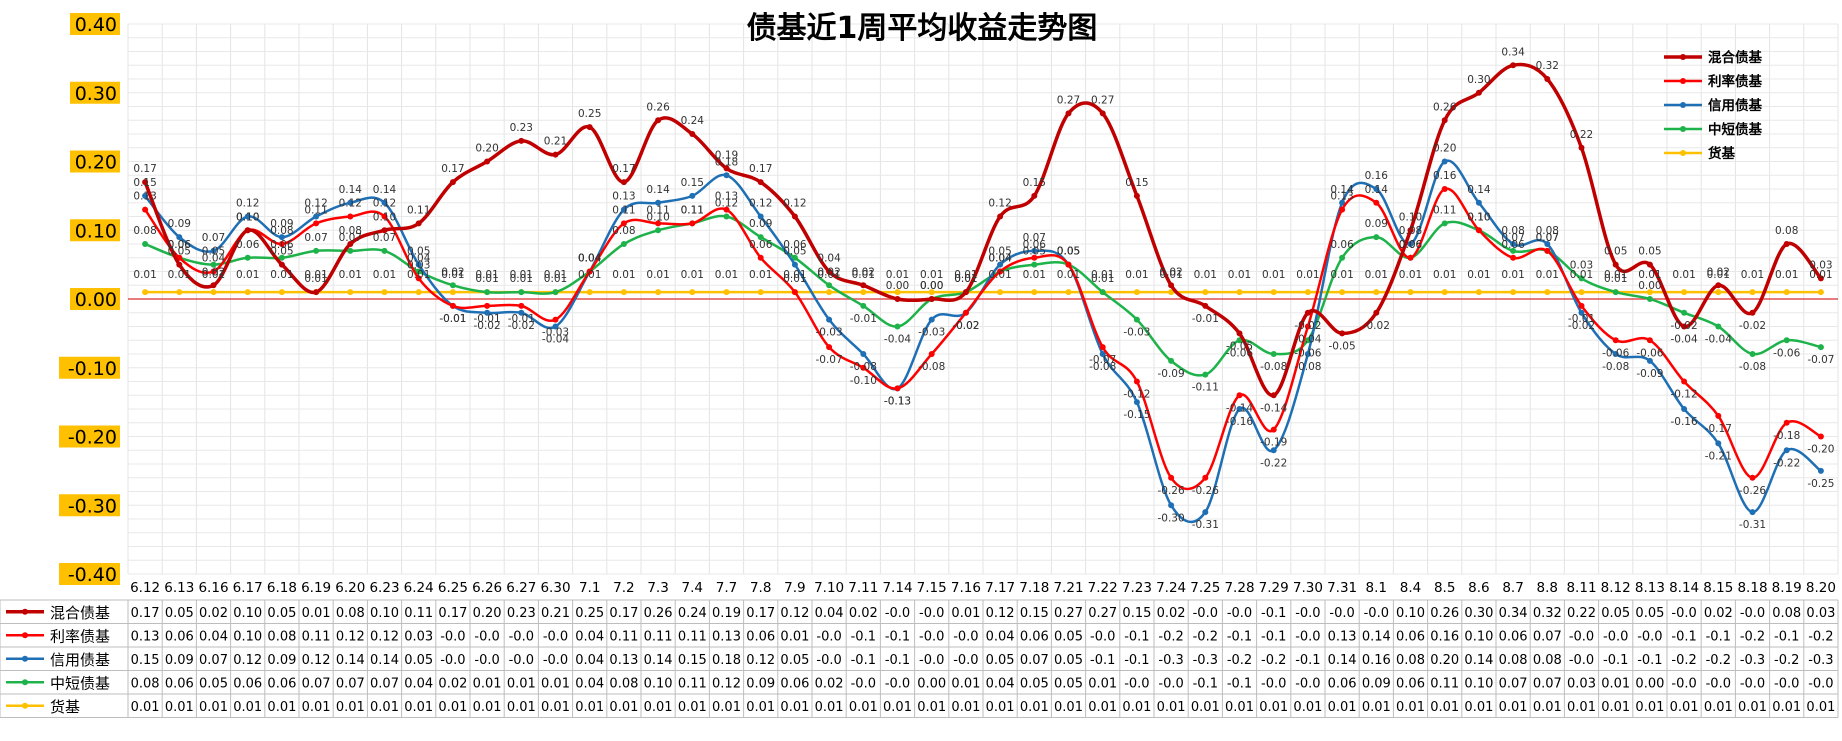 This screenshot has width=1842, height=741. Describe the element at coordinates (281, 636) in the screenshot. I see `table-cell: 0.08` at that location.